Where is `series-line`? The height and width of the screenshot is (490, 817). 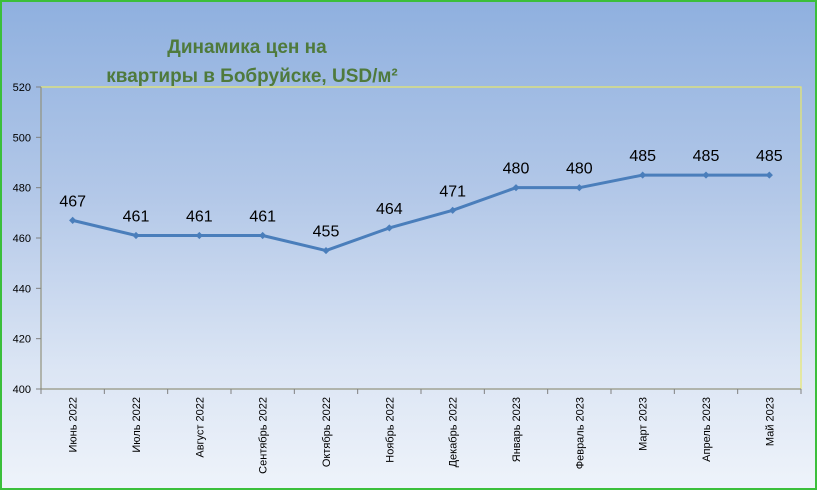
series-line is located at coordinates (421, 213).